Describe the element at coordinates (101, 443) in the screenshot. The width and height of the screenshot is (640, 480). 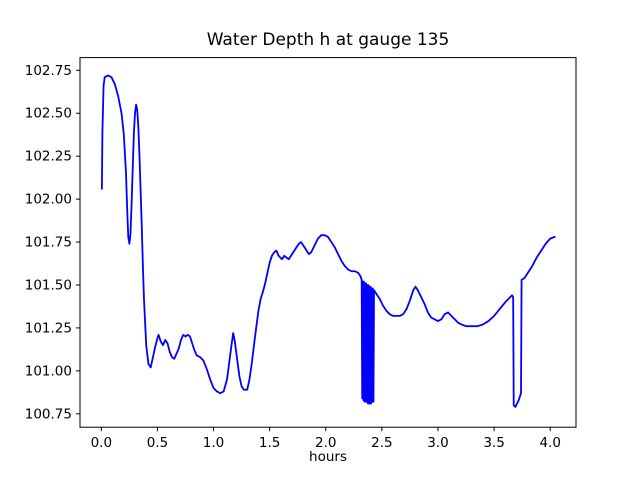
I see `x-tick-label: 0.0` at that location.